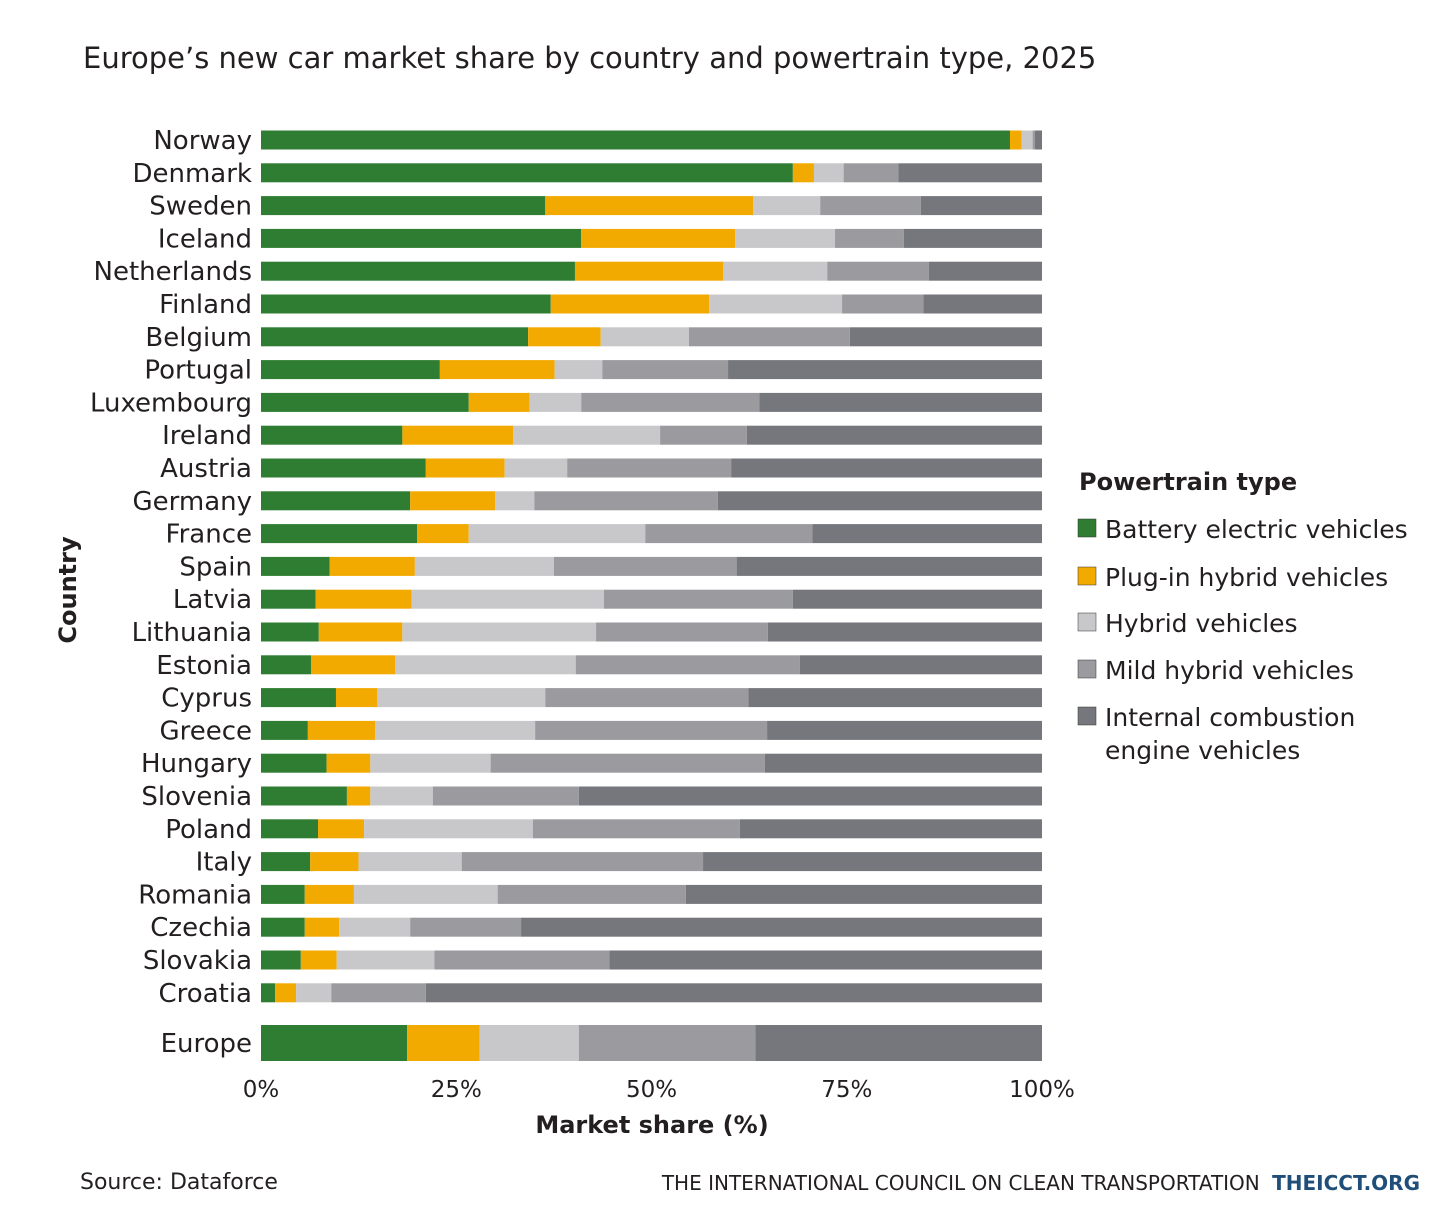  What do you see at coordinates (904, 730) in the screenshot?
I see `bar-greece-internal-combustion-engine-vehicles` at bounding box center [904, 730].